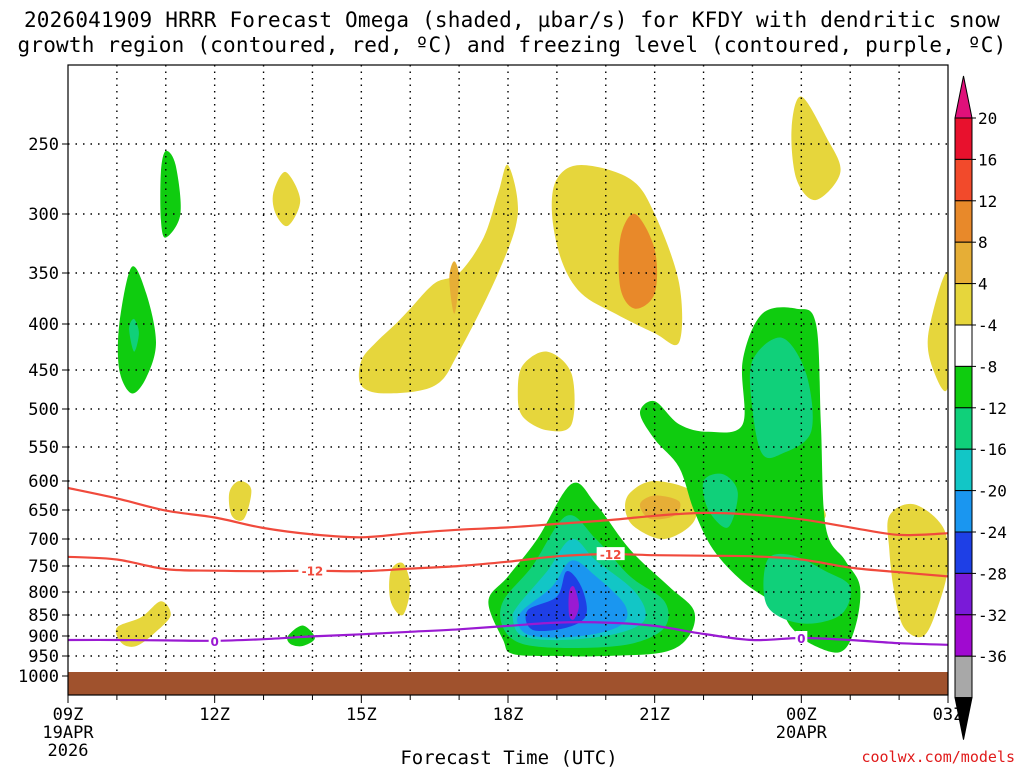  I want to click on x-tick-label: 00Z, so click(801, 715).